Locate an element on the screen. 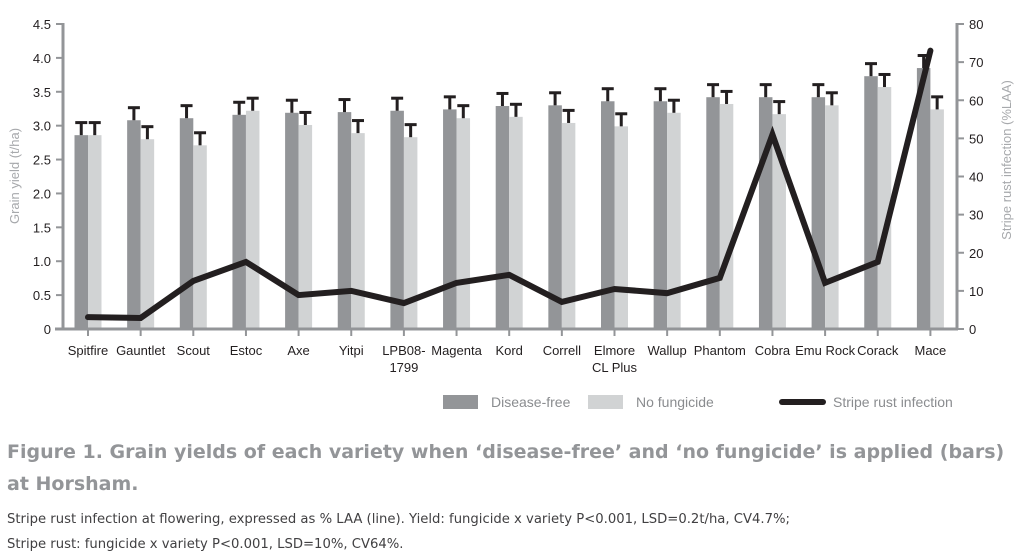  category-label: Mace is located at coordinates (931, 350).